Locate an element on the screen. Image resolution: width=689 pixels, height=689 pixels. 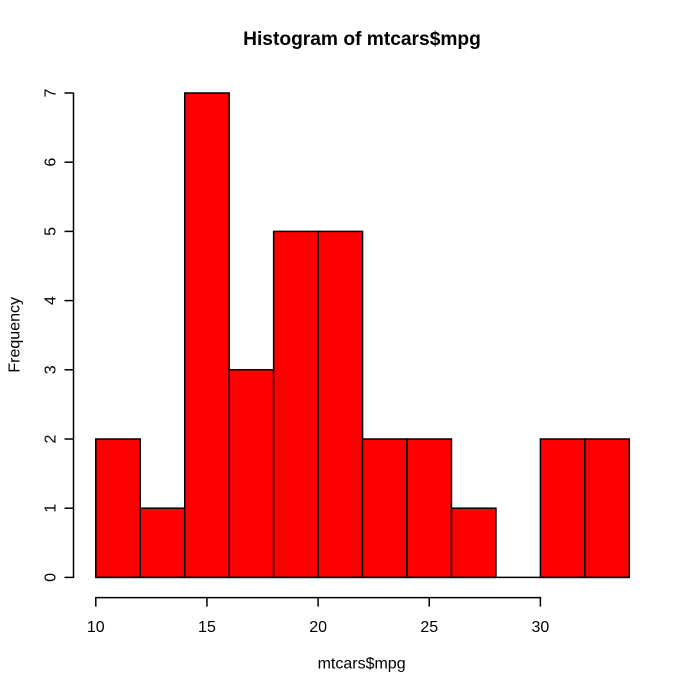
svg-text: 6 is located at coordinates (51, 162).